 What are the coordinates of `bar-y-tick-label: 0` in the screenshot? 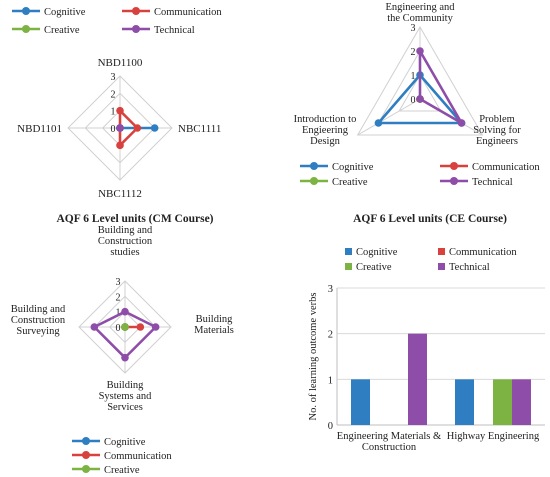 It's located at (330, 426).